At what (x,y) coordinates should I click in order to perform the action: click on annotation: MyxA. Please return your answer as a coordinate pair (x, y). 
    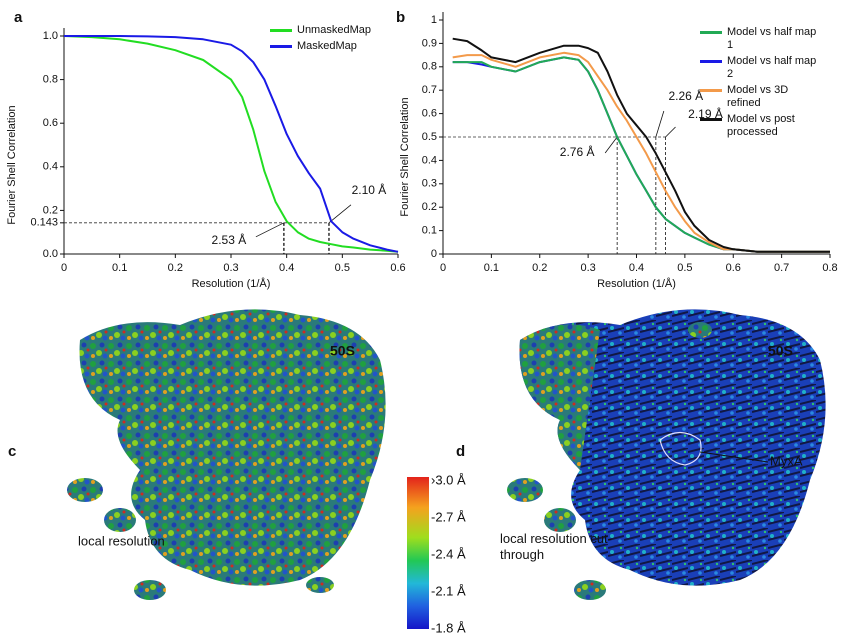
    Looking at the image, I should click on (786, 460).